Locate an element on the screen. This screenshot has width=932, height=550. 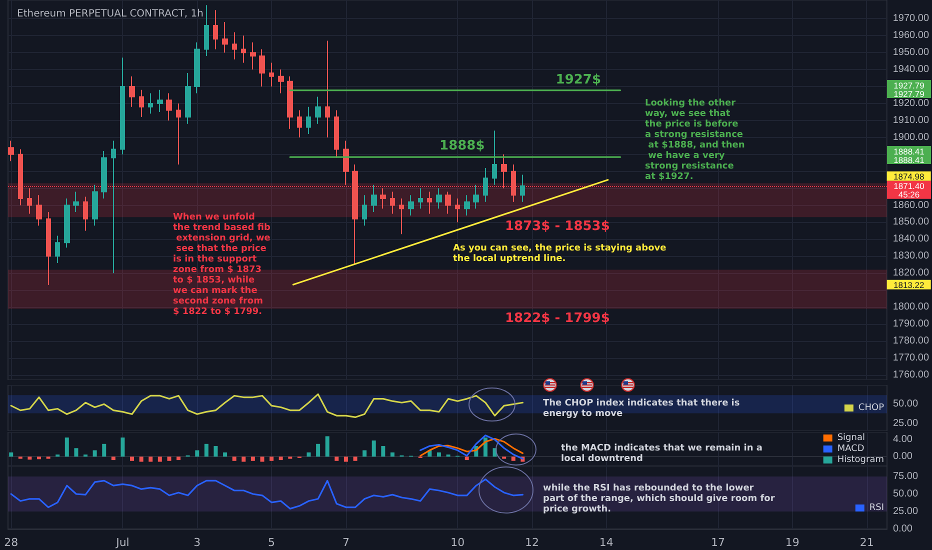
y-tick-label: 1780.00 is located at coordinates (911, 340).